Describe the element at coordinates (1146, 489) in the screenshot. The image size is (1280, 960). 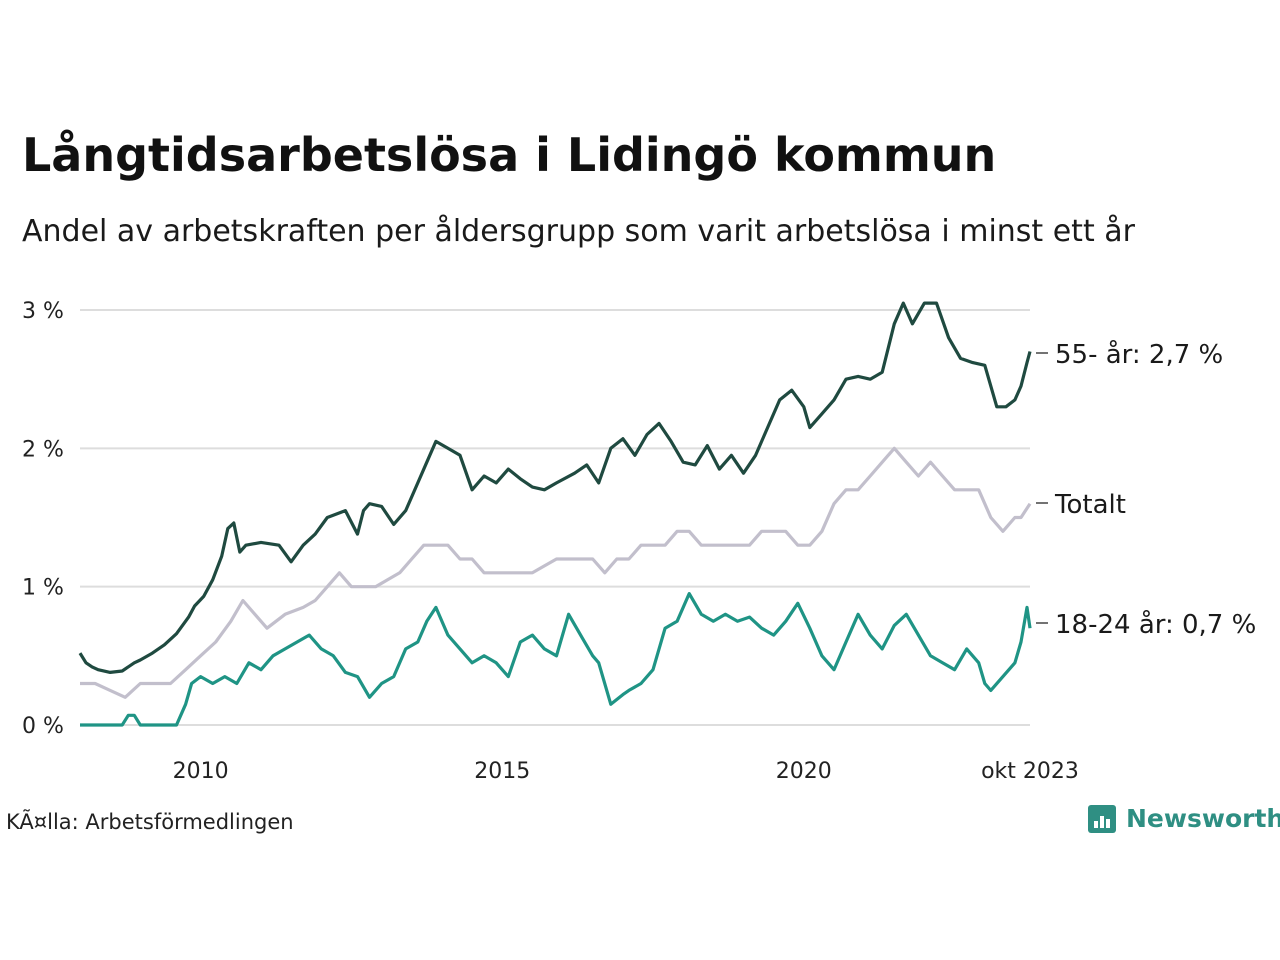
I see `series-end-labels: 55- år: 2,7 % Totalt 18-24 år: 0,7 %` at that location.